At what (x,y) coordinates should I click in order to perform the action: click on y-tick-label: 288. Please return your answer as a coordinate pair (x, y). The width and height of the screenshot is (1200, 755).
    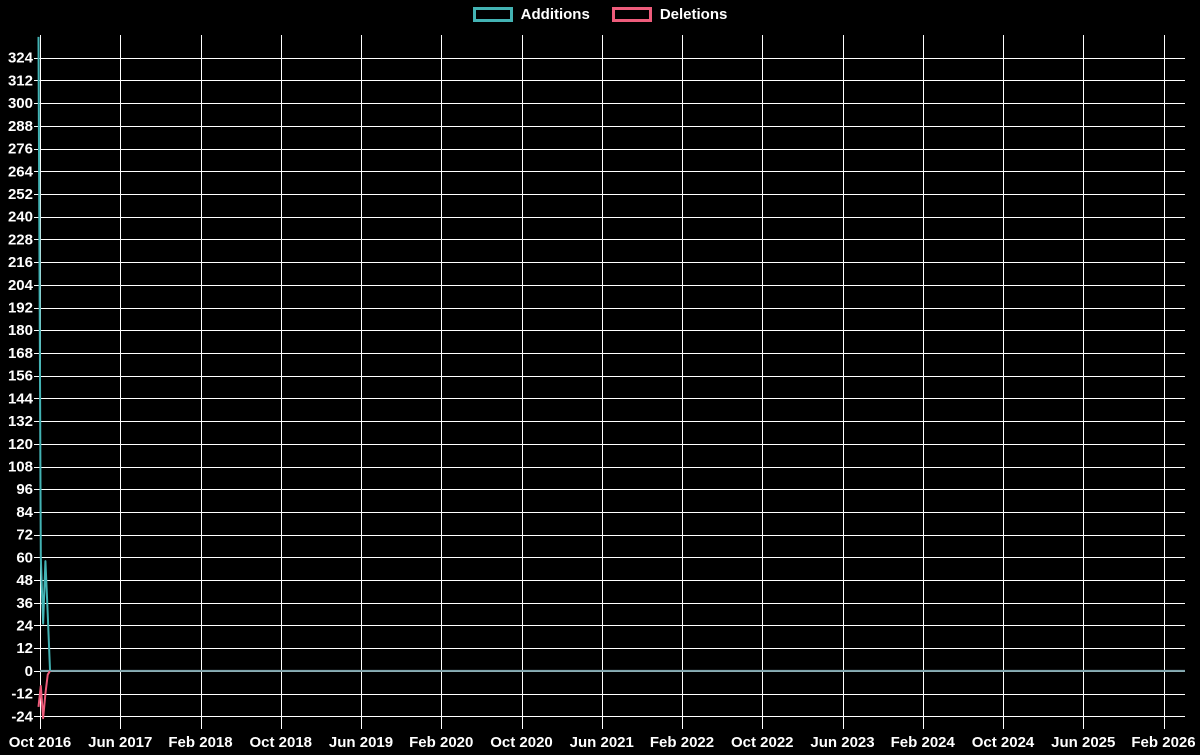
    Looking at the image, I should click on (20, 126).